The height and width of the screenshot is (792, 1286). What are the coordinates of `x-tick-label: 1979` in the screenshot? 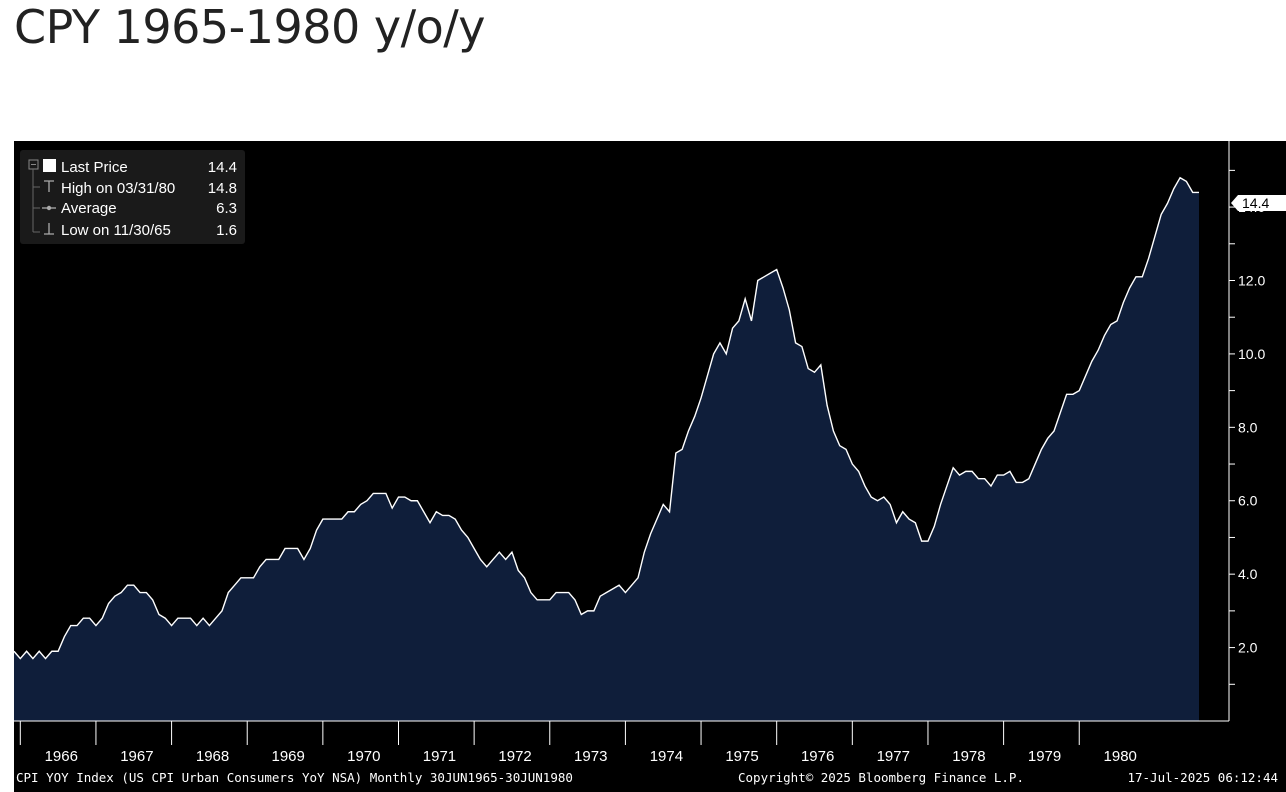 It's located at (1044, 756).